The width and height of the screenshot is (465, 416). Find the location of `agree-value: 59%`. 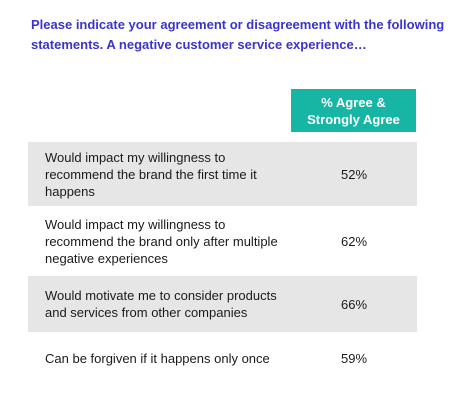

agree-value: 59% is located at coordinates (354, 358).